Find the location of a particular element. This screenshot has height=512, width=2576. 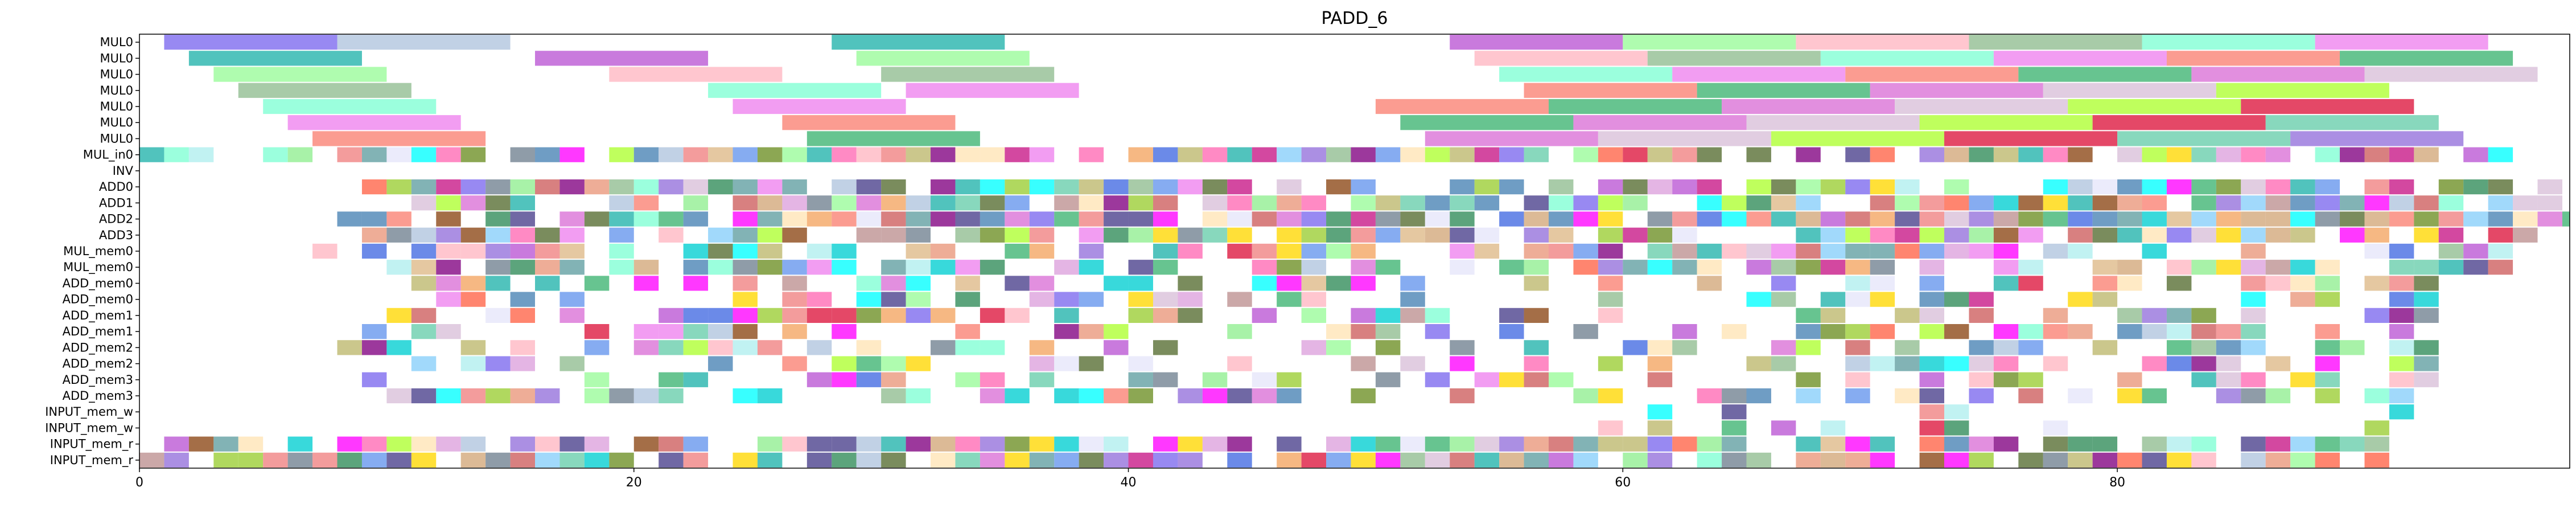

y-tick-label: ADD0 is located at coordinates (116, 187).